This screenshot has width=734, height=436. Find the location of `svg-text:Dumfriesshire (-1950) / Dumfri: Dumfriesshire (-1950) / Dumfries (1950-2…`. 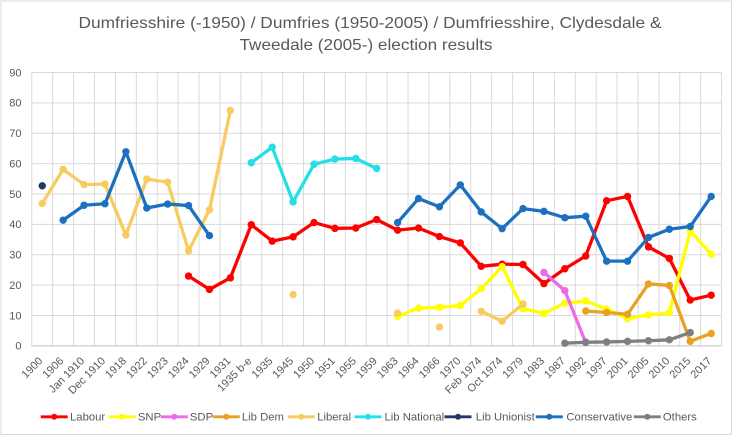

svg-text:Dumfriesshire (-1950) / Dumfri: Dumfriesshire (-1950) / Dumfries (1950-2… is located at coordinates (370, 23).